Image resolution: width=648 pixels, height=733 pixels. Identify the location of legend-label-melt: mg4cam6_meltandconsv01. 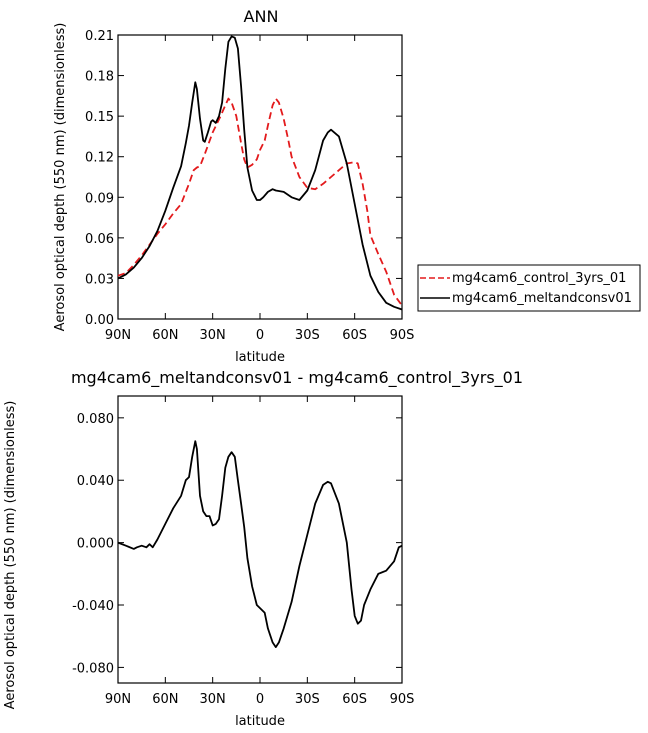
(542, 298).